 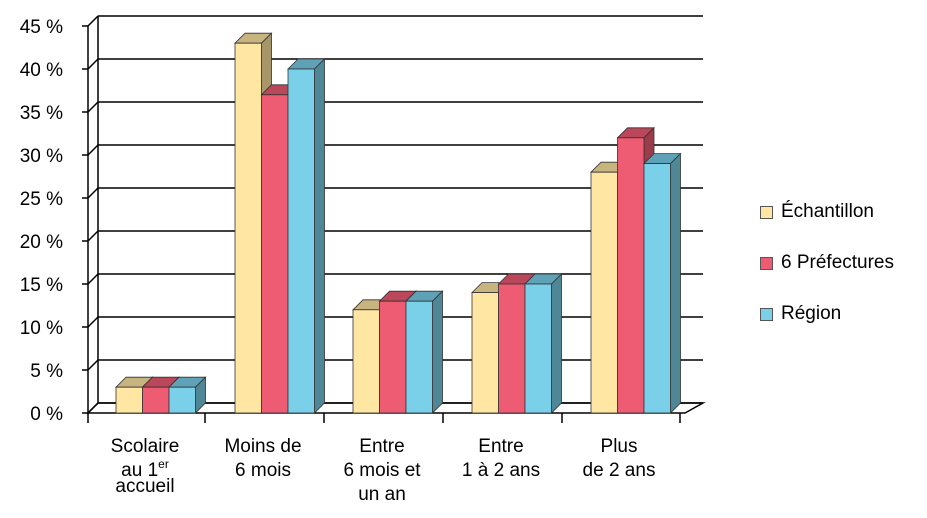 I want to click on x-tick-label-line: de 2 ans, so click(x=619, y=470).